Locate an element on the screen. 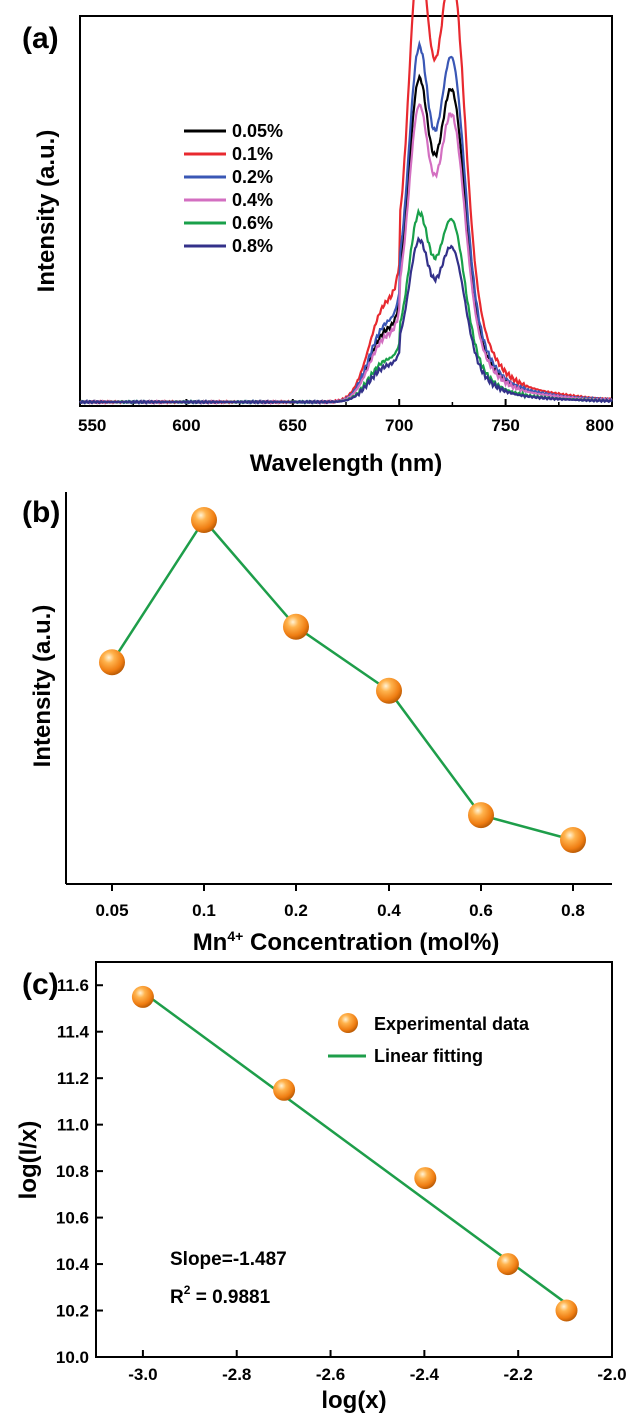 This screenshot has height=1413, width=632. panel-c-x-axis-title: log(x) is located at coordinates (353, 1400).